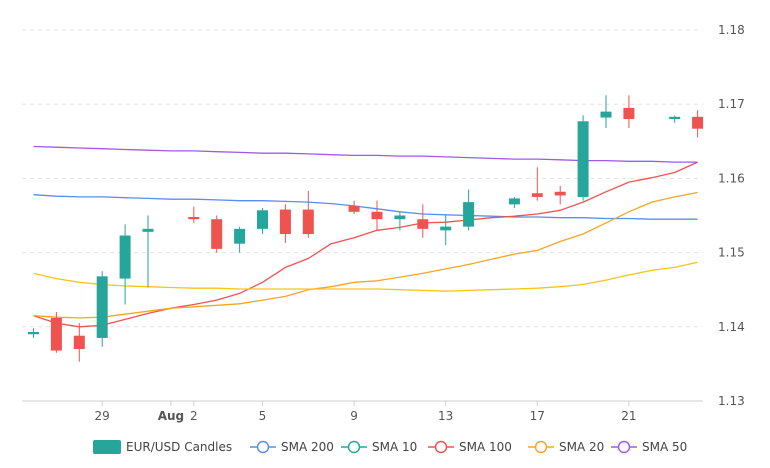 The width and height of the screenshot is (770, 468). I want to click on legend-label: SMA 50, so click(664, 447).